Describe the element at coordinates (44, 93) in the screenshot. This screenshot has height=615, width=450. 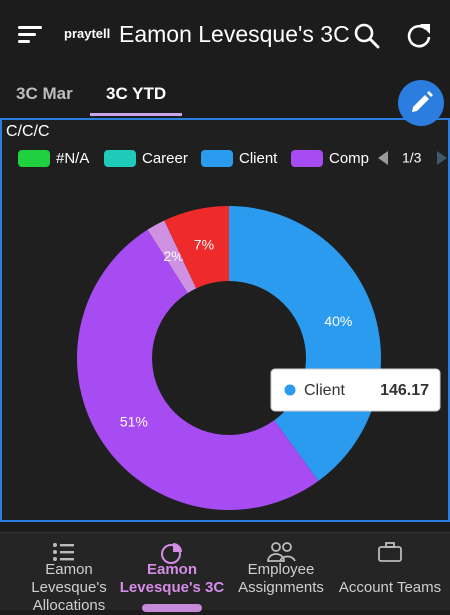
I see `tab: 3C Mar` at that location.